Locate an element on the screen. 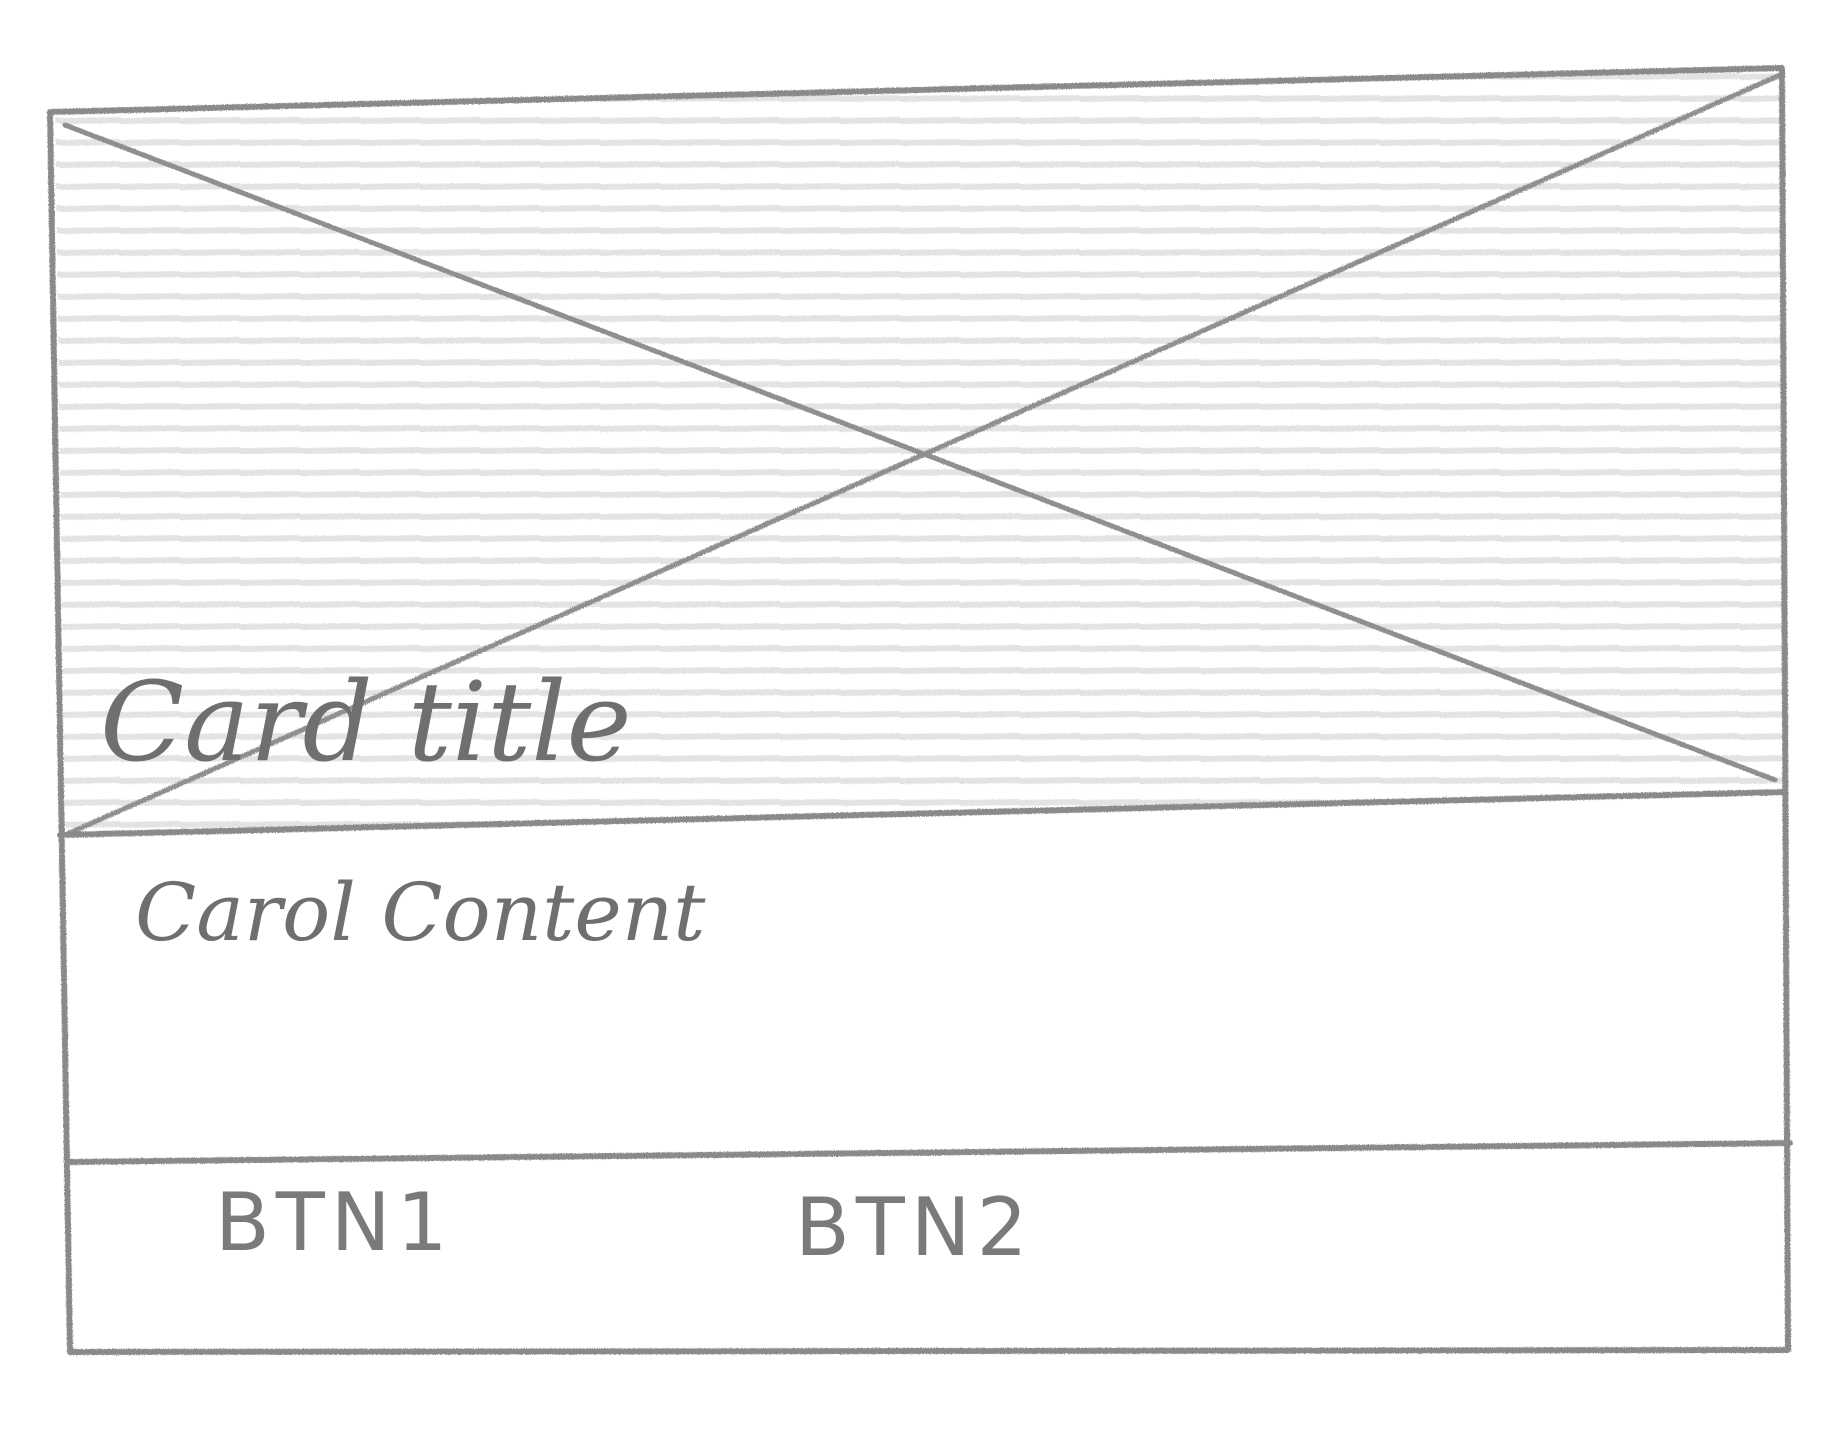 This screenshot has width=1821, height=1442. card-title: Card title is located at coordinates (366, 722).